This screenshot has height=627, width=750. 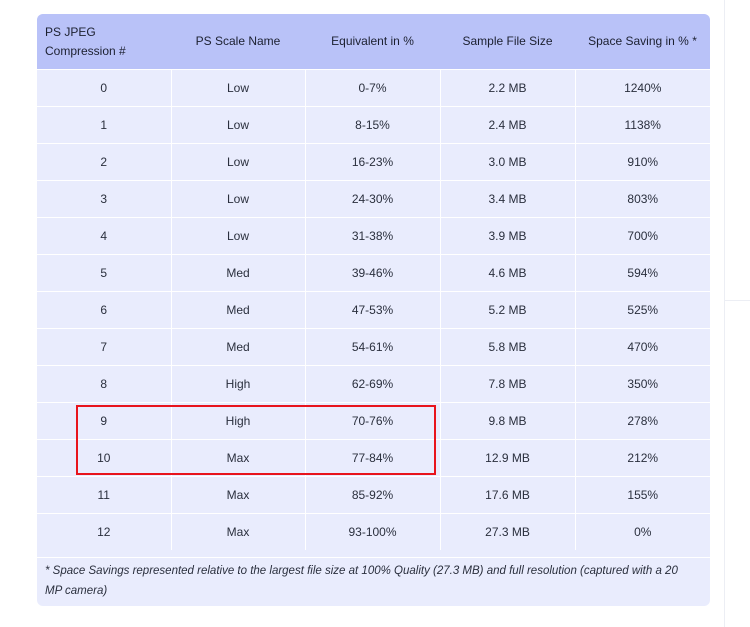 What do you see at coordinates (642, 42) in the screenshot?
I see `header-space-saving: Space Saving in % *` at bounding box center [642, 42].